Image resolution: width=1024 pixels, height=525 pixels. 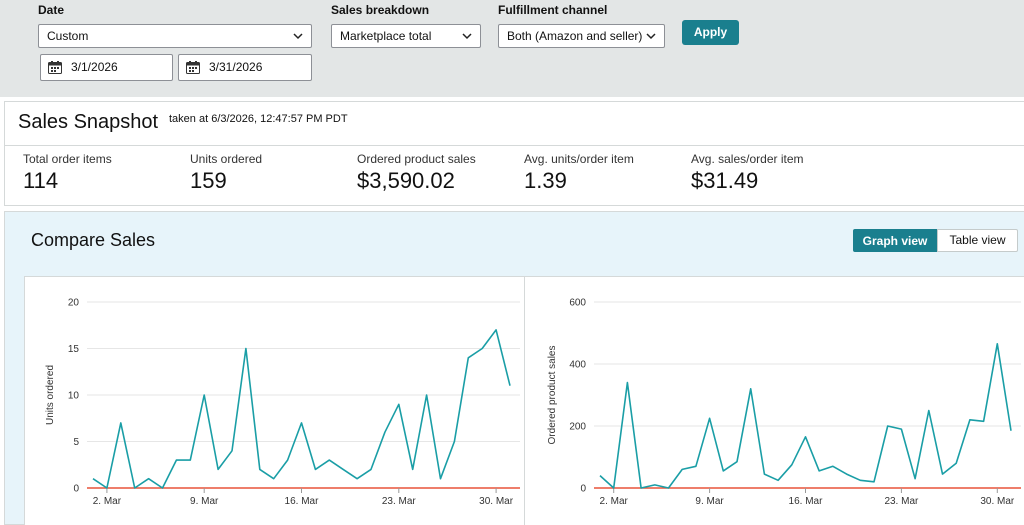 I want to click on metric-label: Ordered product sales, so click(x=416, y=159).